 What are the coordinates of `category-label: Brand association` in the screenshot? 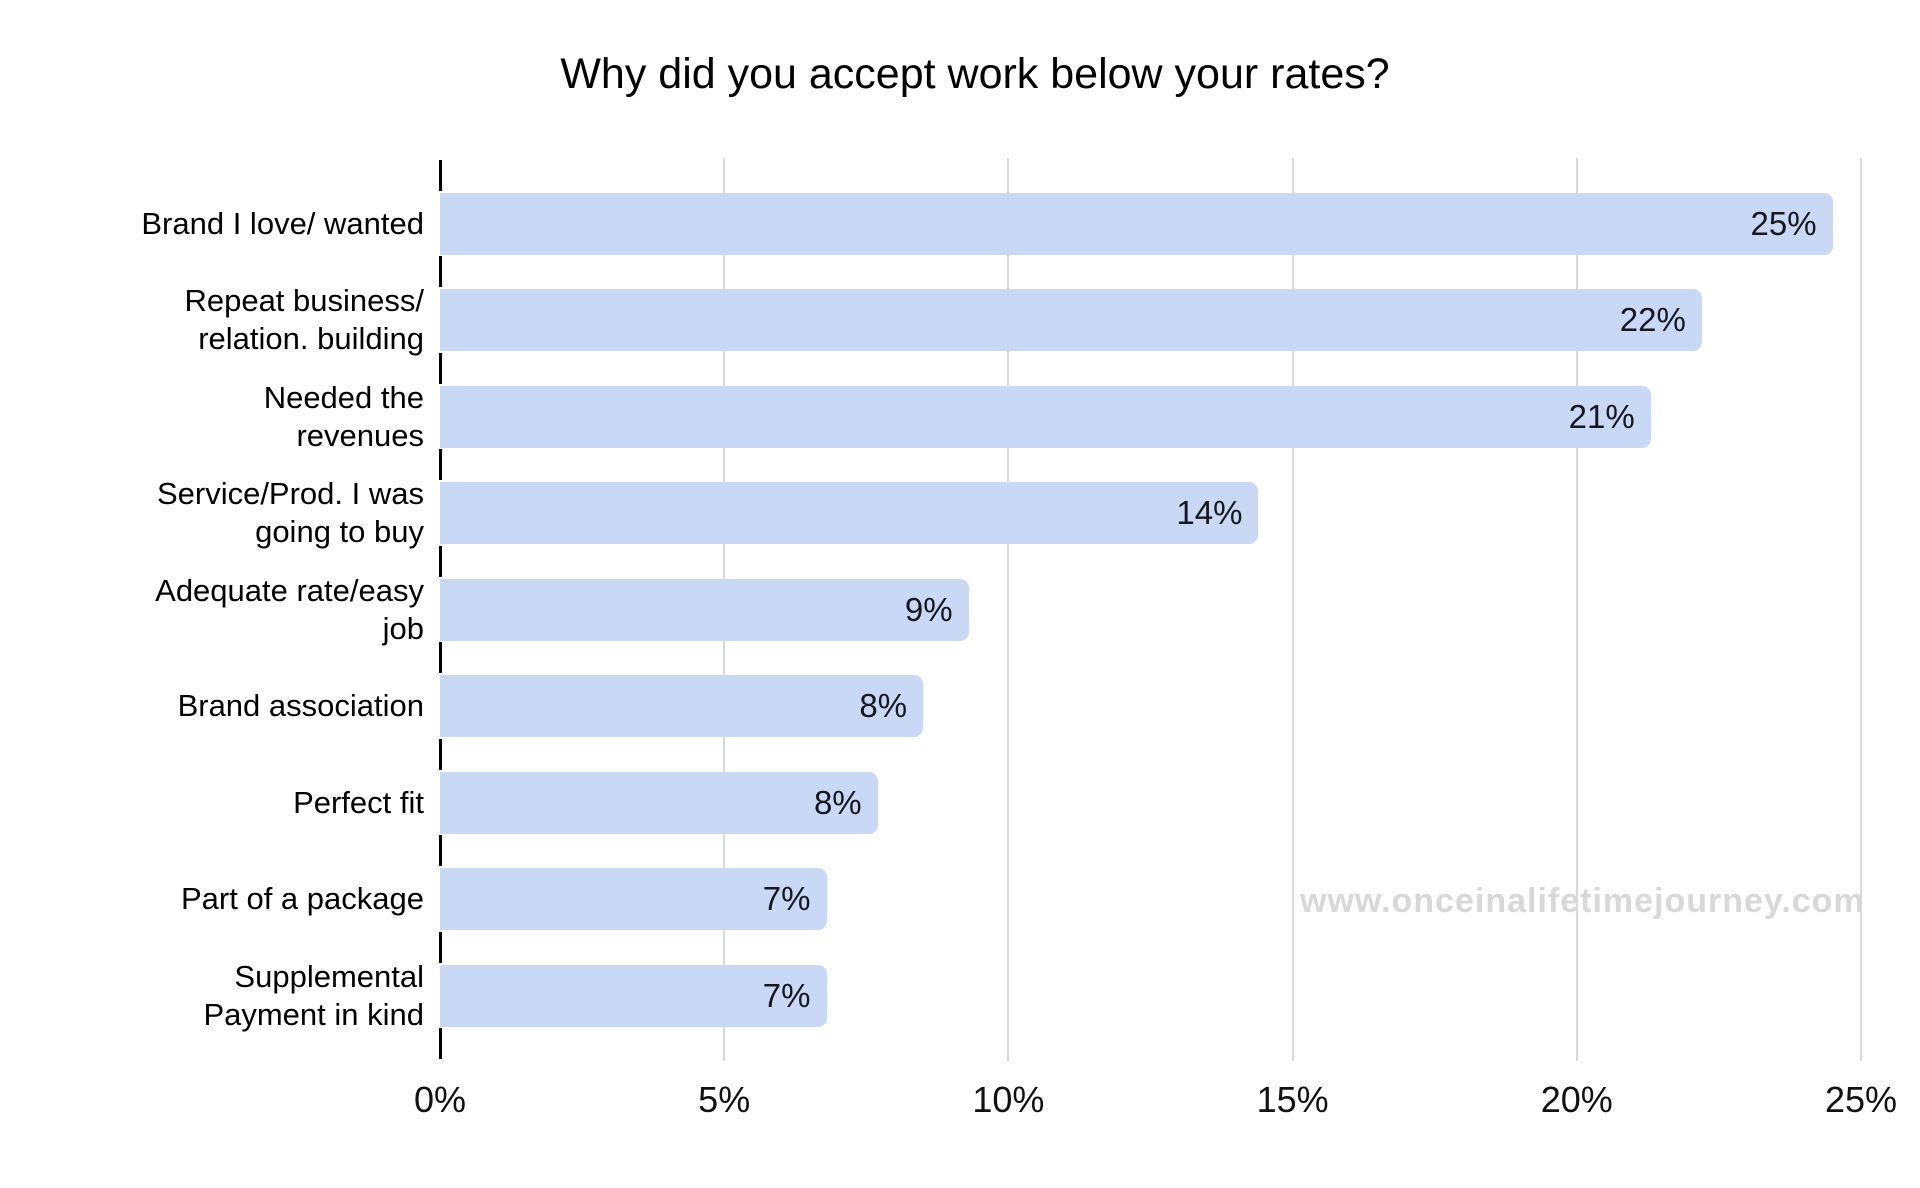 It's located at (212, 706).